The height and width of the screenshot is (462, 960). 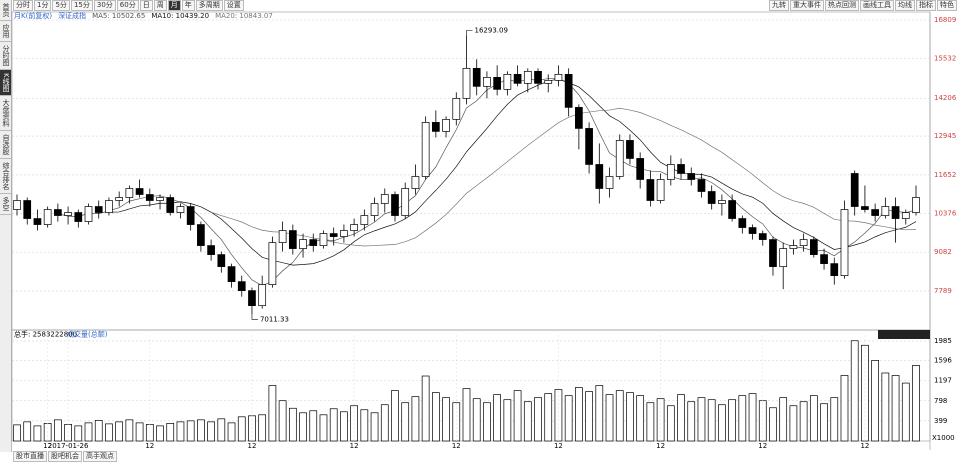 I want to click on tool-button: 九转, so click(x=779, y=5).